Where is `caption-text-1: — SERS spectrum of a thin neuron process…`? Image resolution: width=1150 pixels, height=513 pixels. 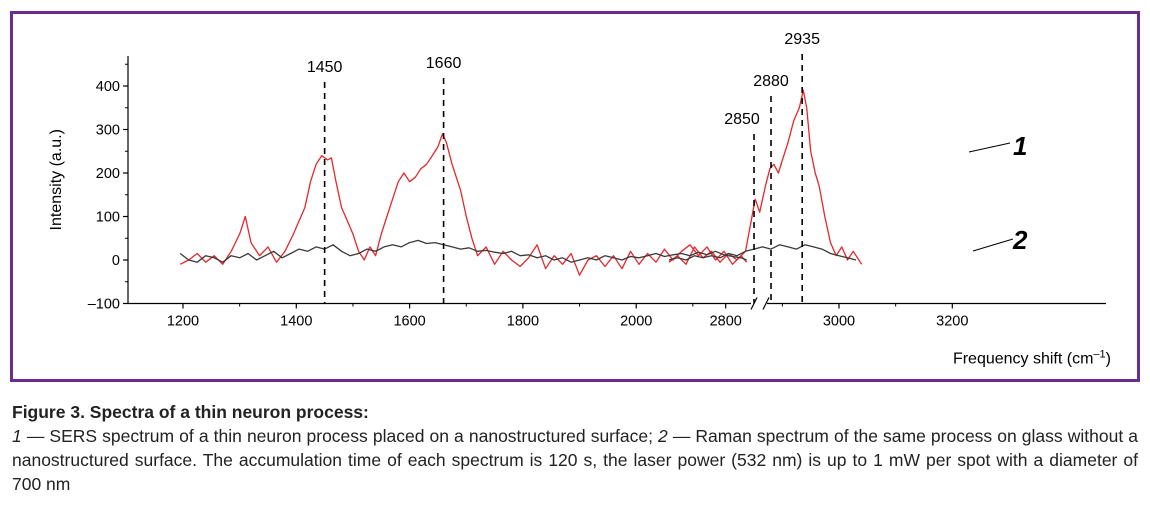 caption-text-1: — SERS spectrum of a thin neuron process… is located at coordinates (340, 436).